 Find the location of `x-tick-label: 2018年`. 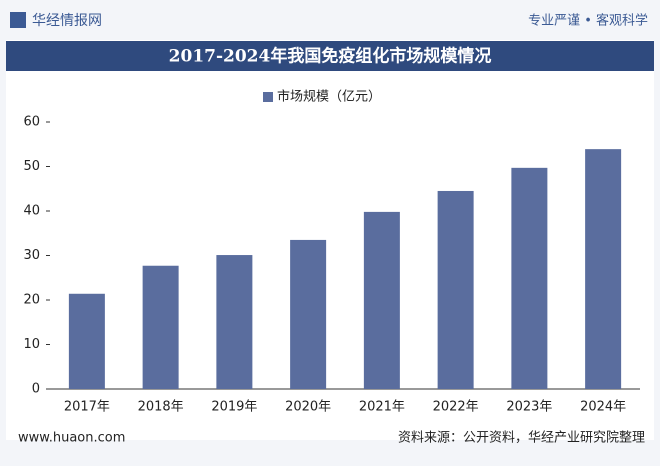

x-tick-label: 2018年 is located at coordinates (161, 407).